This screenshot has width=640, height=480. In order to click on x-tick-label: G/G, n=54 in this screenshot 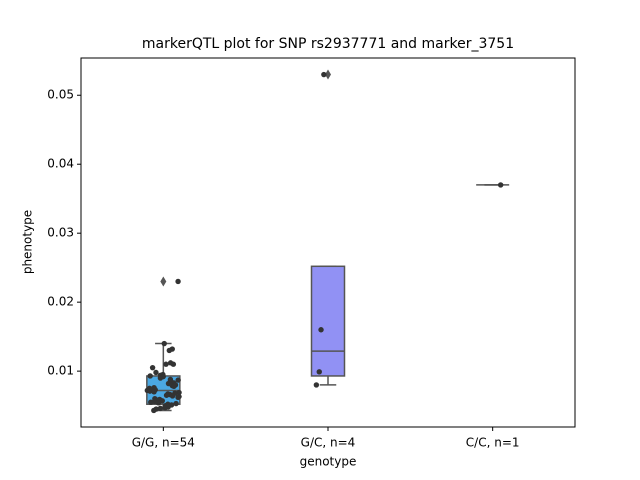, I will do `click(163, 443)`.